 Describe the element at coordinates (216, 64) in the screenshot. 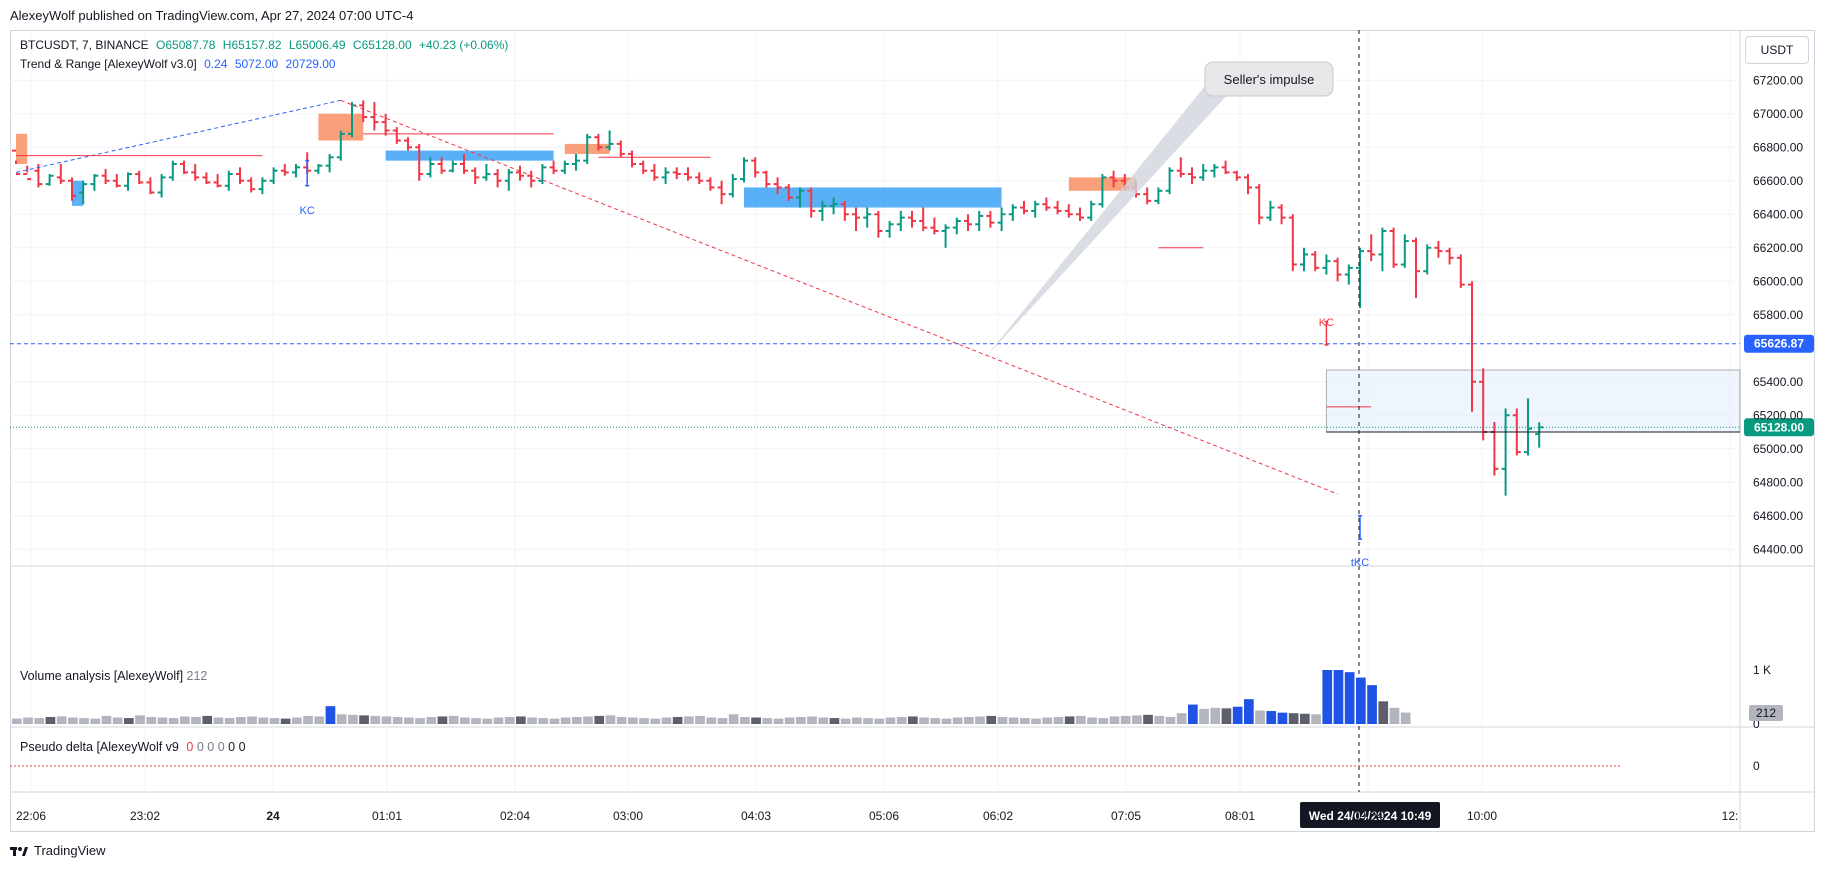

I see `indicator-value: 0.24` at that location.